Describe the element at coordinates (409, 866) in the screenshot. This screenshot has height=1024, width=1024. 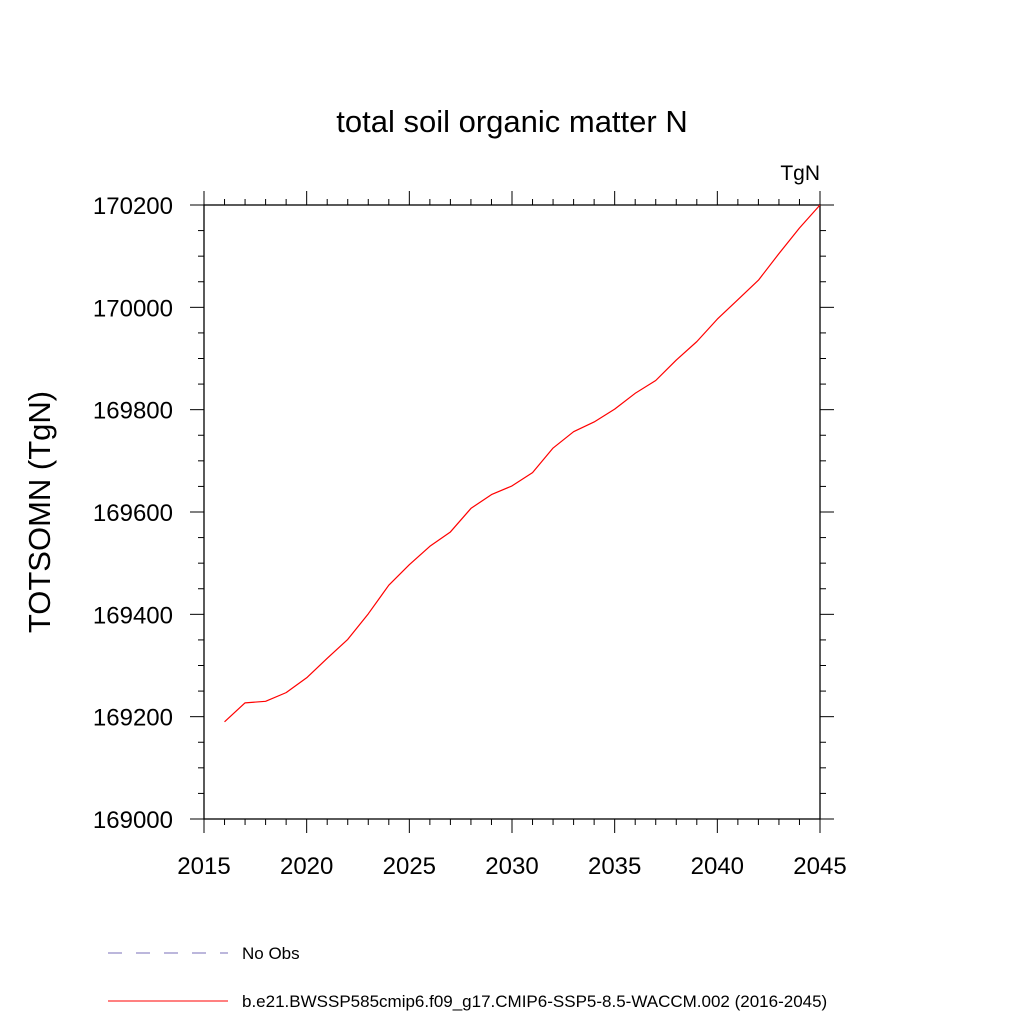
I see `x-tick-label: 2025` at that location.